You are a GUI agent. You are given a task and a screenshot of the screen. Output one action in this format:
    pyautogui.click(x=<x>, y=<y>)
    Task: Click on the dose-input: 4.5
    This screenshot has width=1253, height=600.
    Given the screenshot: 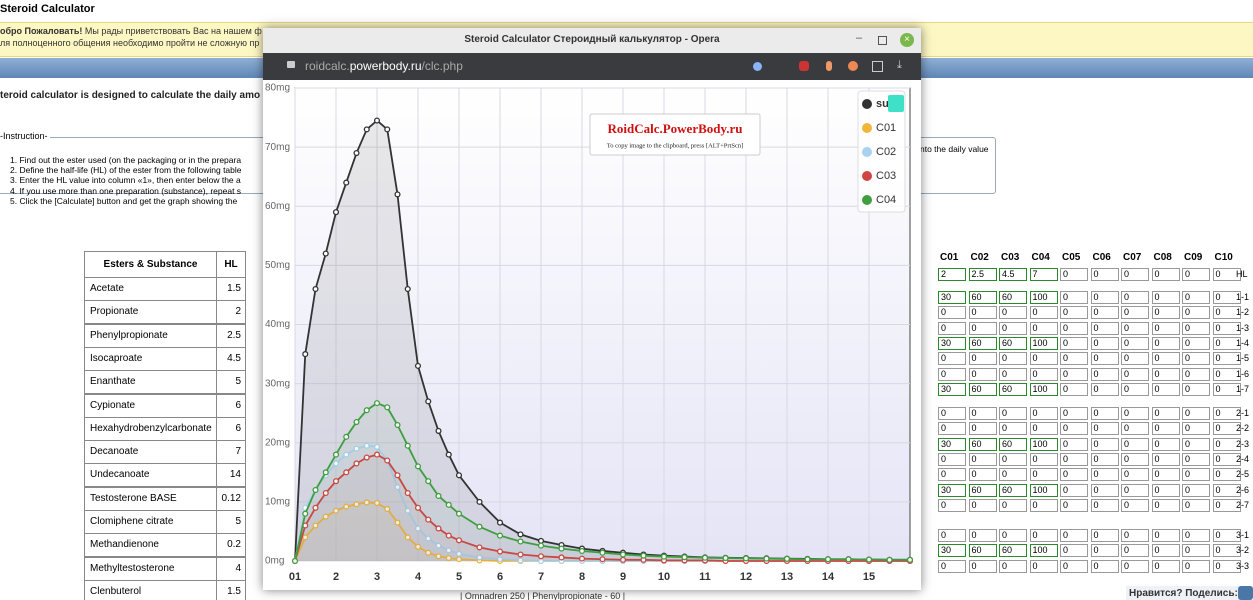 What is the action you would take?
    pyautogui.click(x=1013, y=274)
    